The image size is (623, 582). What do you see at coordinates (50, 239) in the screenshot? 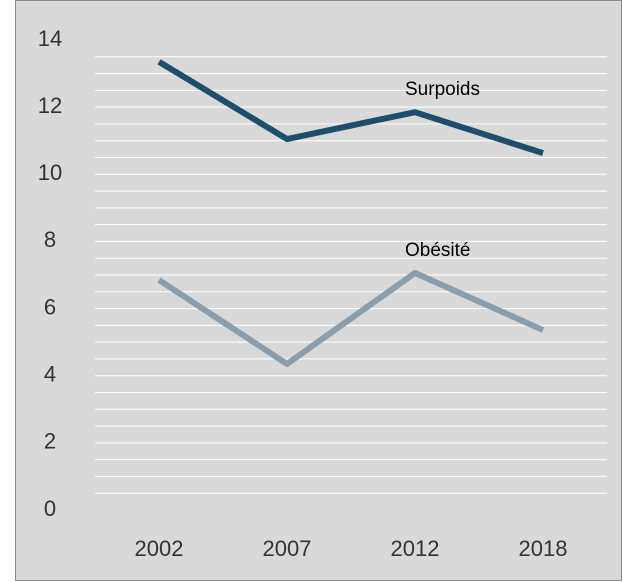
I see `y-tick-label: 8` at bounding box center [50, 239].